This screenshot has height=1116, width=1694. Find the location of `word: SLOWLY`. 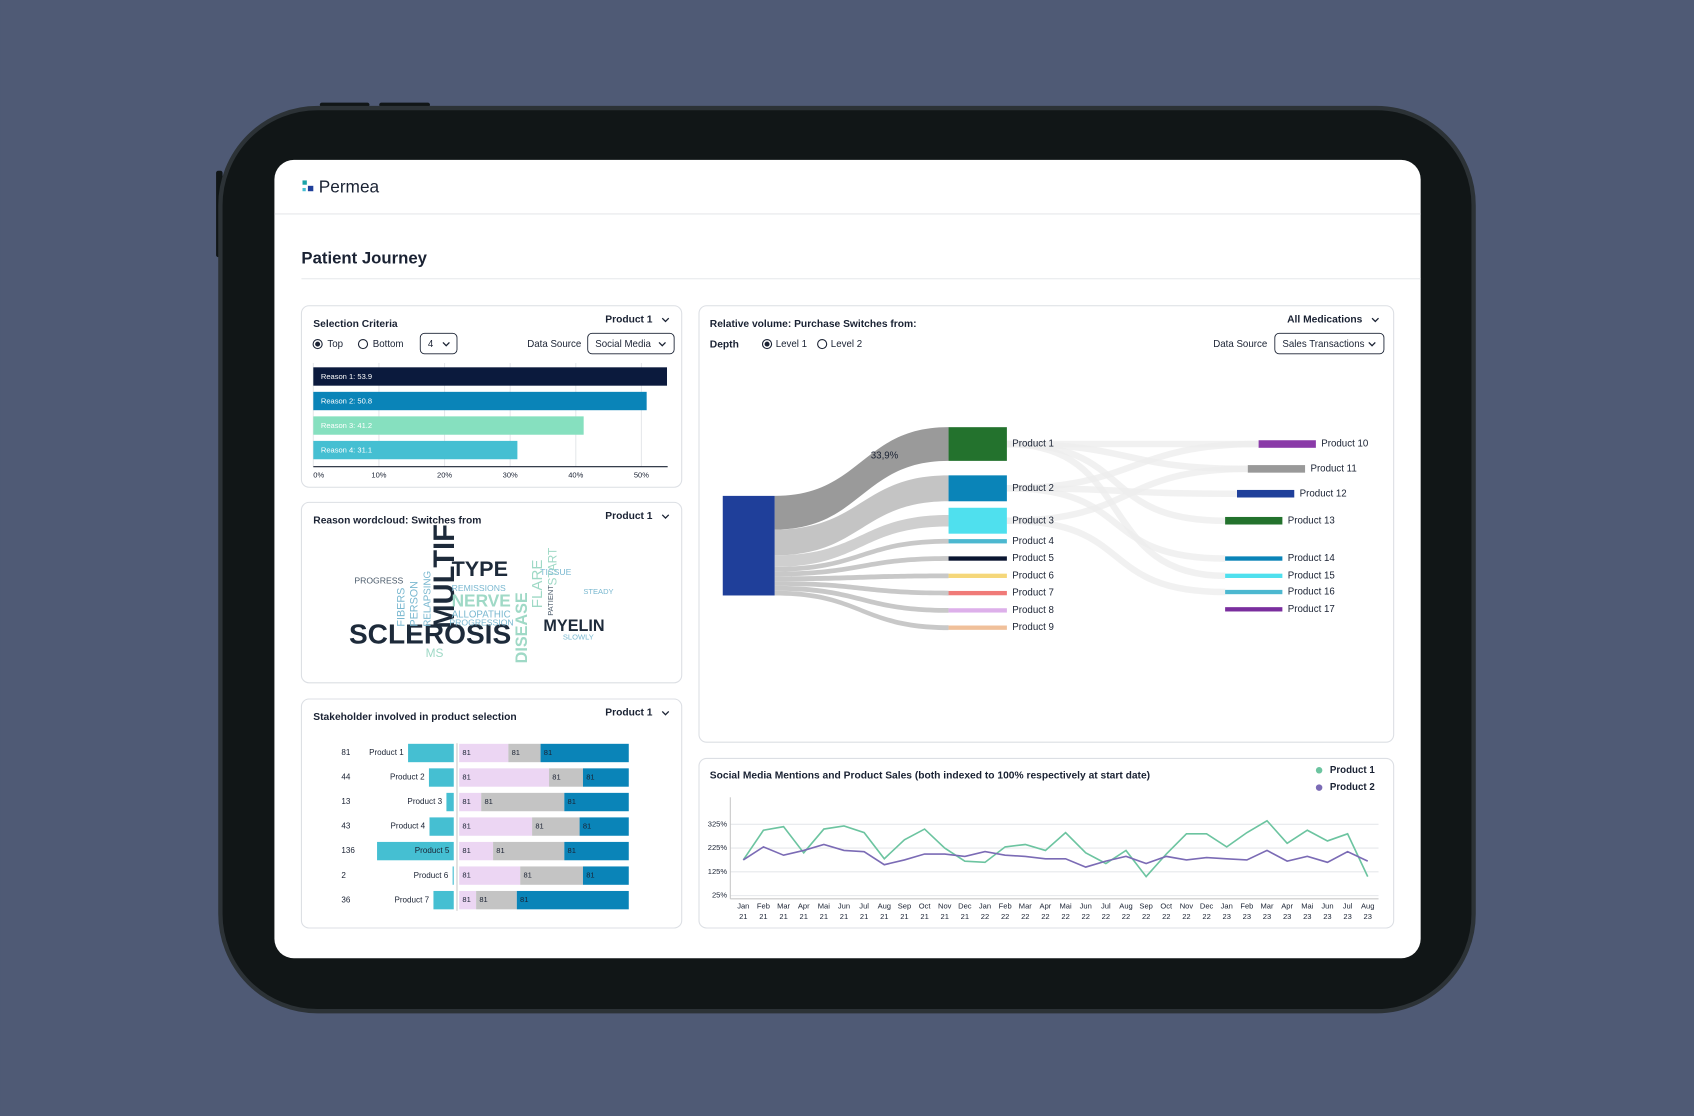

word: SLOWLY is located at coordinates (578, 636).